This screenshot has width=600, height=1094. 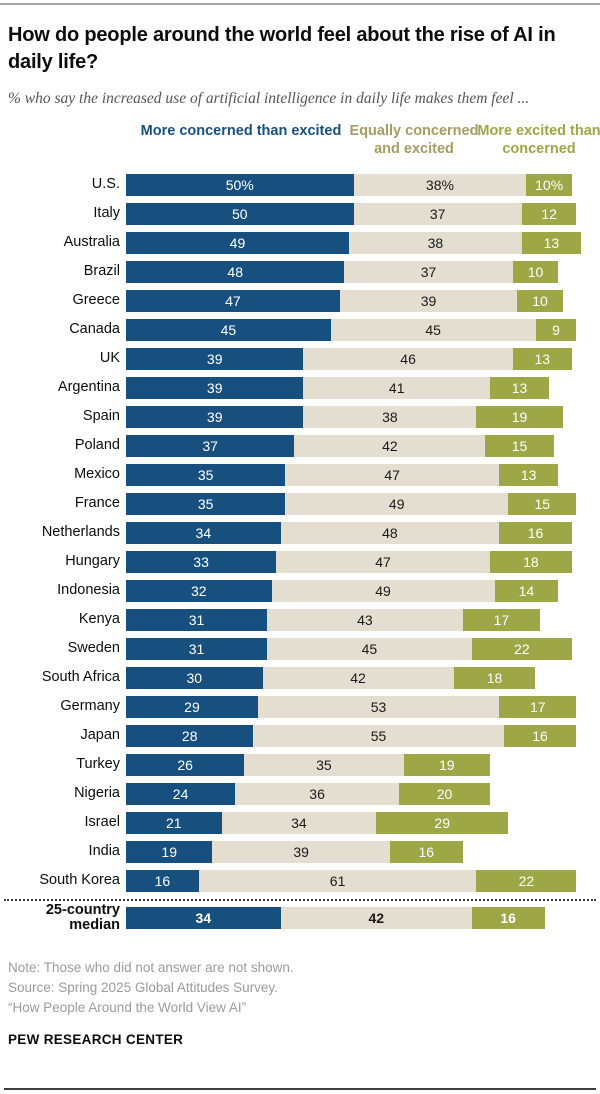 I want to click on legend-item-equal: Equally concerned and excited, so click(x=414, y=140).